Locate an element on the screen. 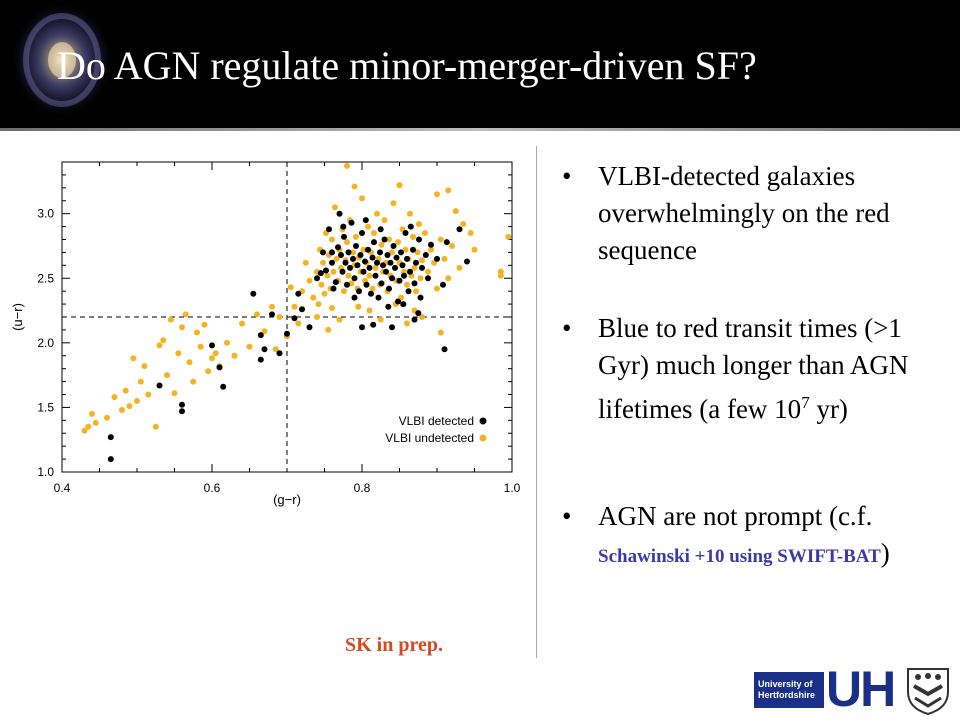  logo-line-1: University of is located at coordinates (785, 684).